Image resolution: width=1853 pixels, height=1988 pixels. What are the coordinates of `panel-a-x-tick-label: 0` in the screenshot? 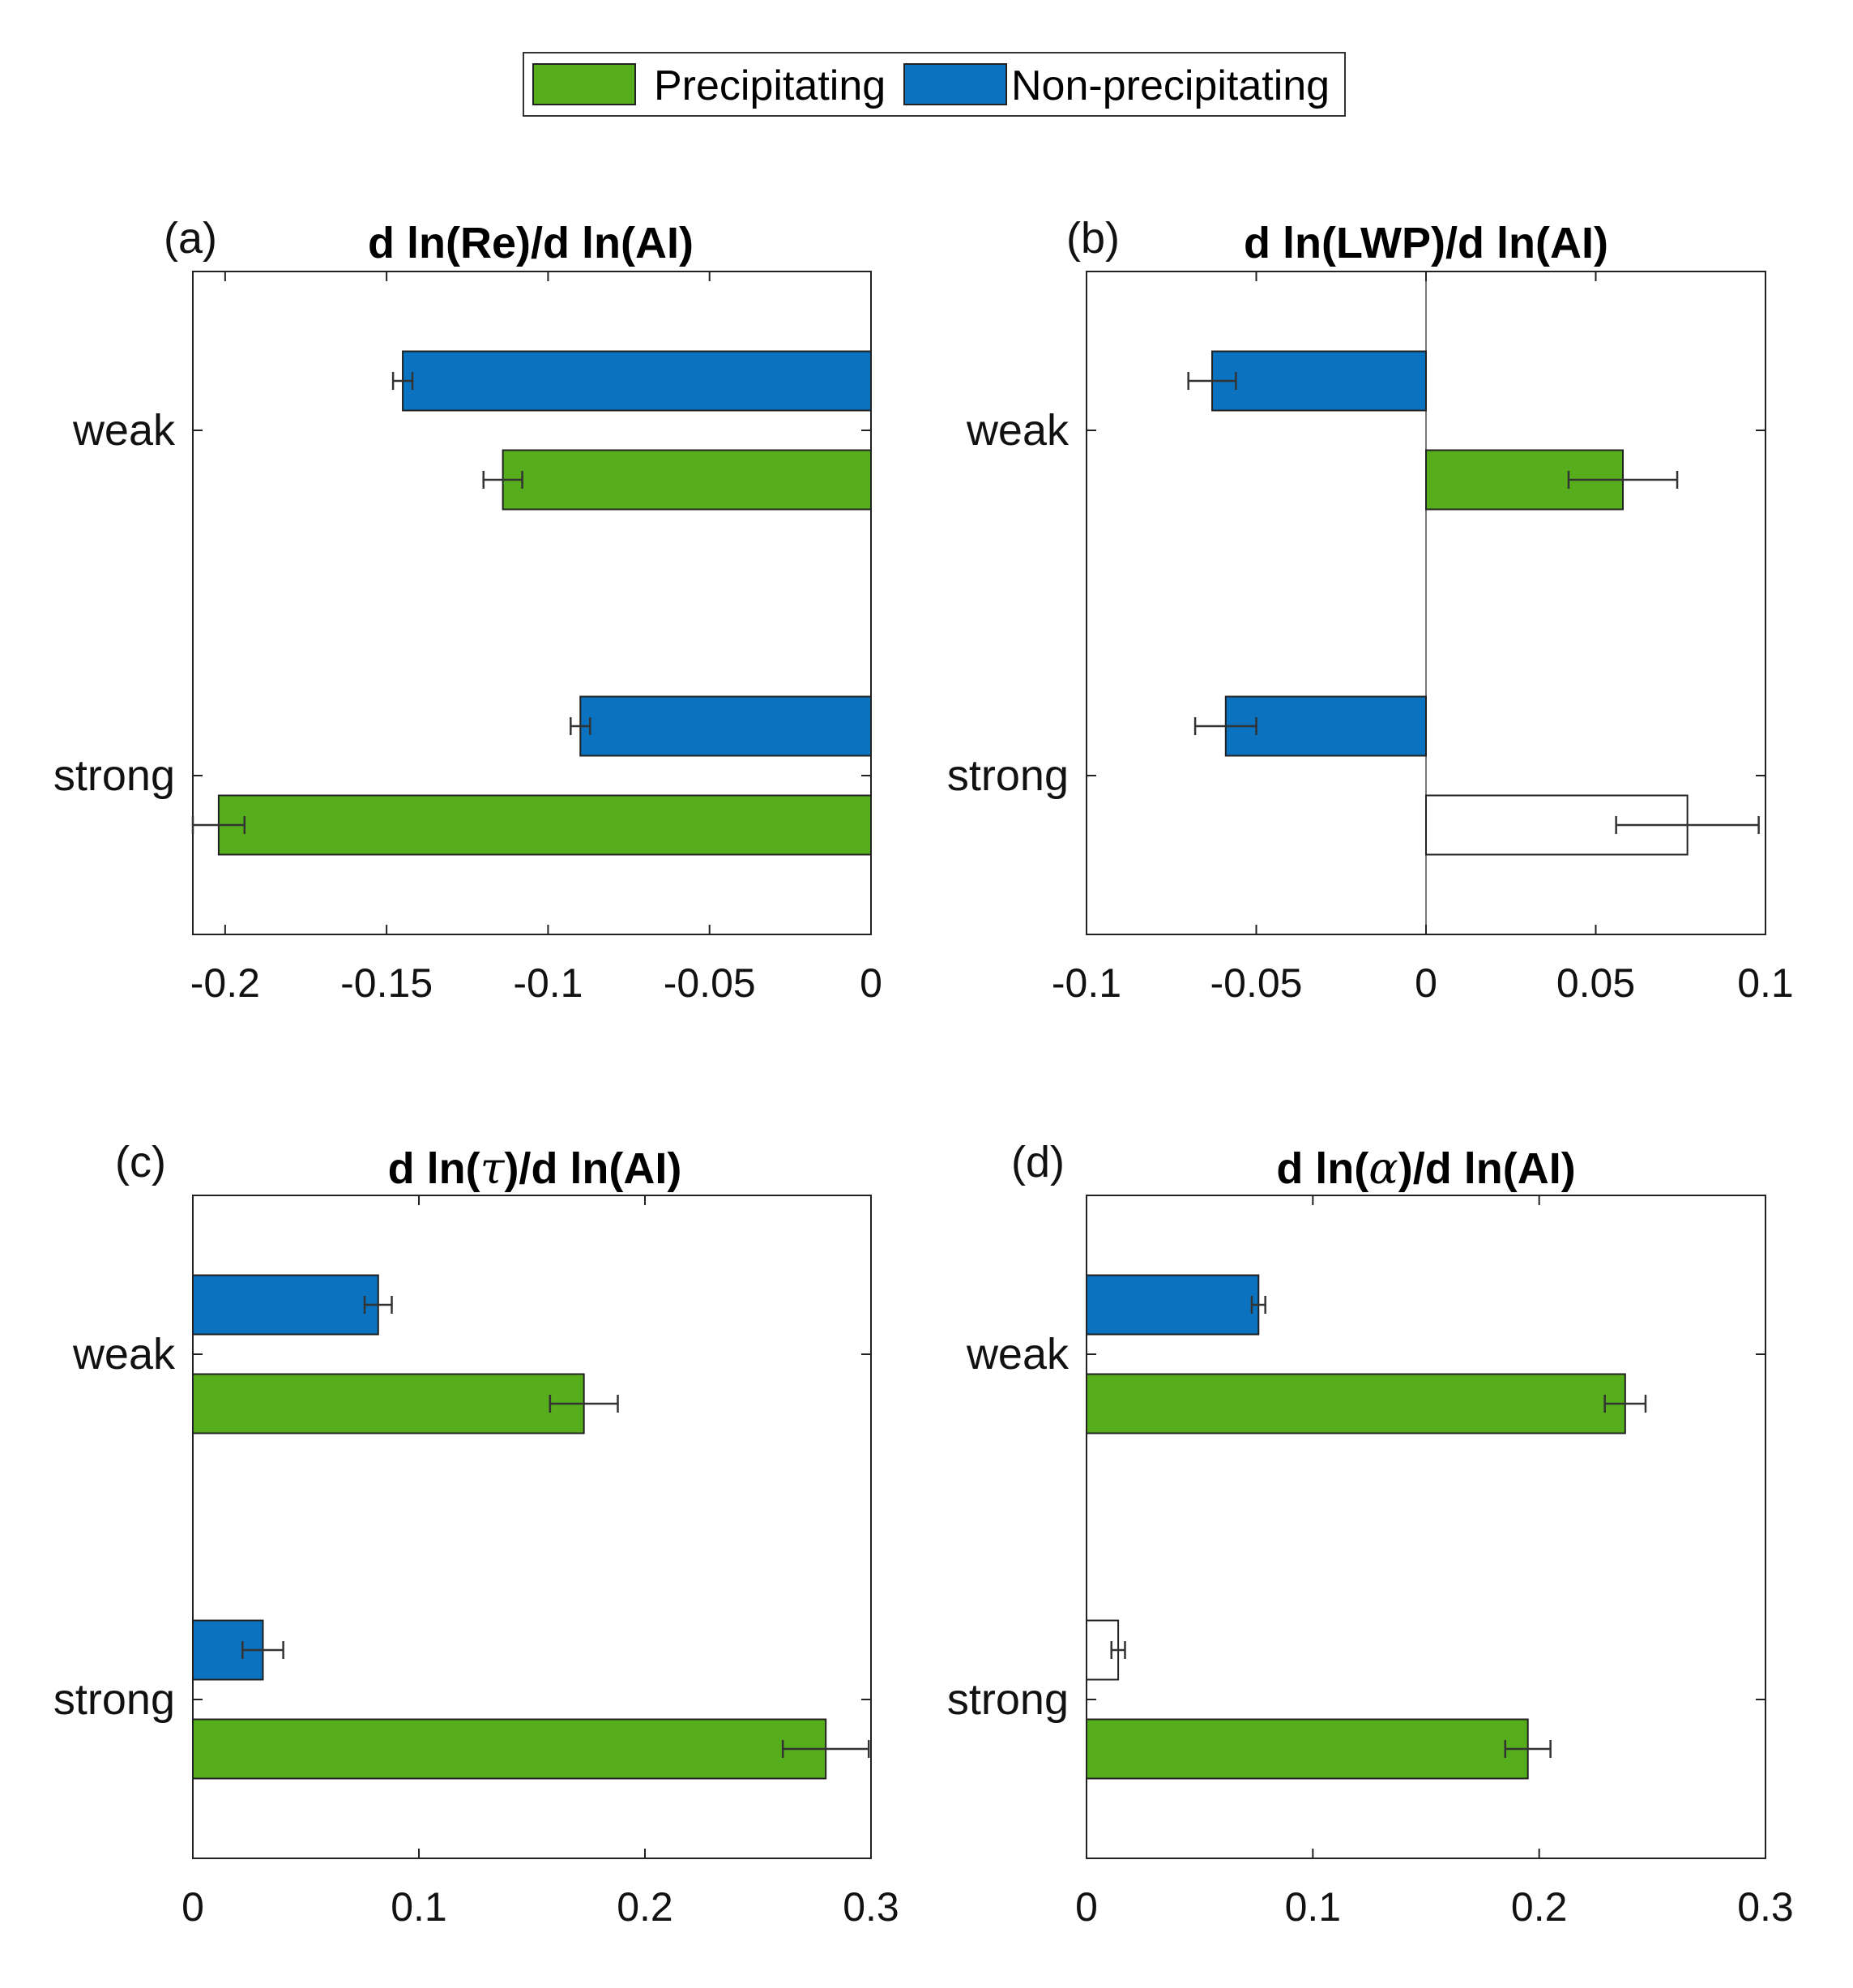 It's located at (871, 983).